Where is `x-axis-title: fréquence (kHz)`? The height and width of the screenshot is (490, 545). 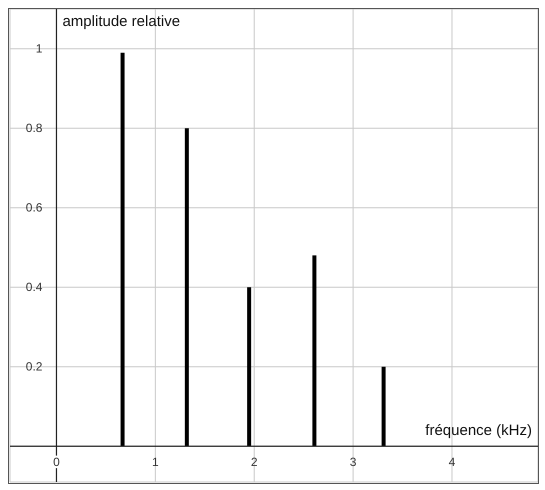
x-axis-title: fréquence (kHz) is located at coordinates (478, 431).